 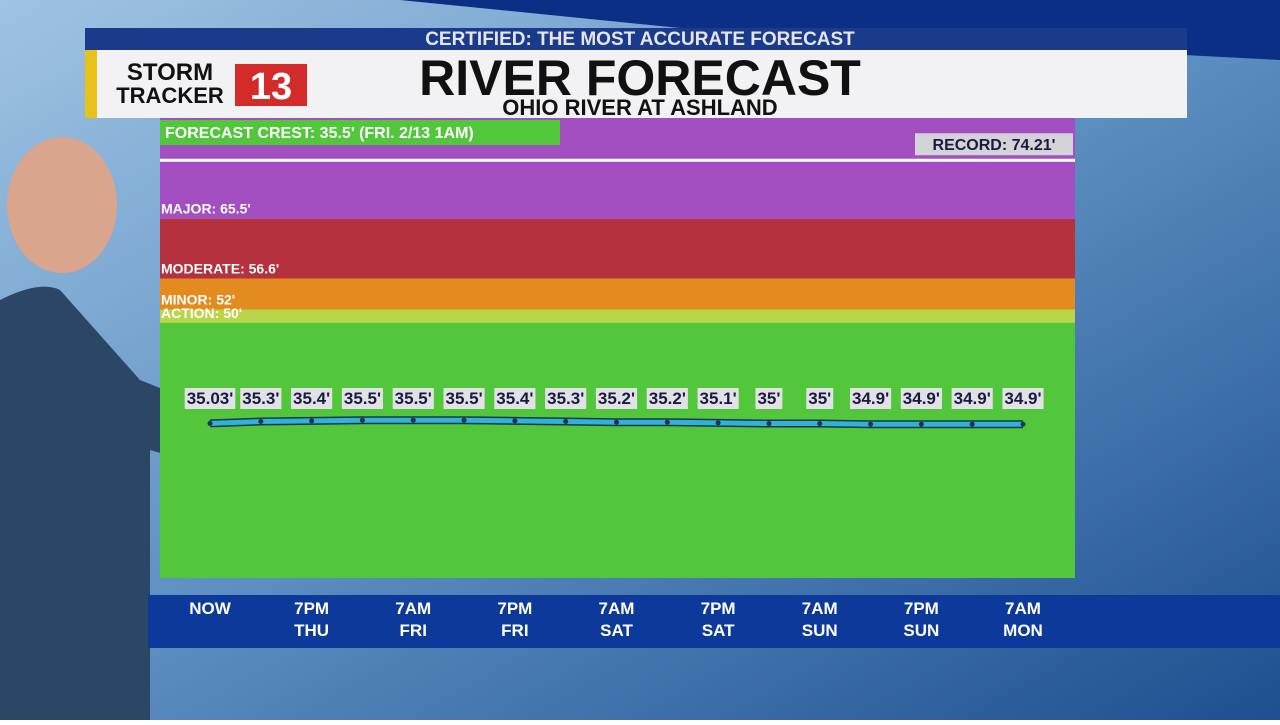 I want to click on logo-box, so click(x=271, y=85).